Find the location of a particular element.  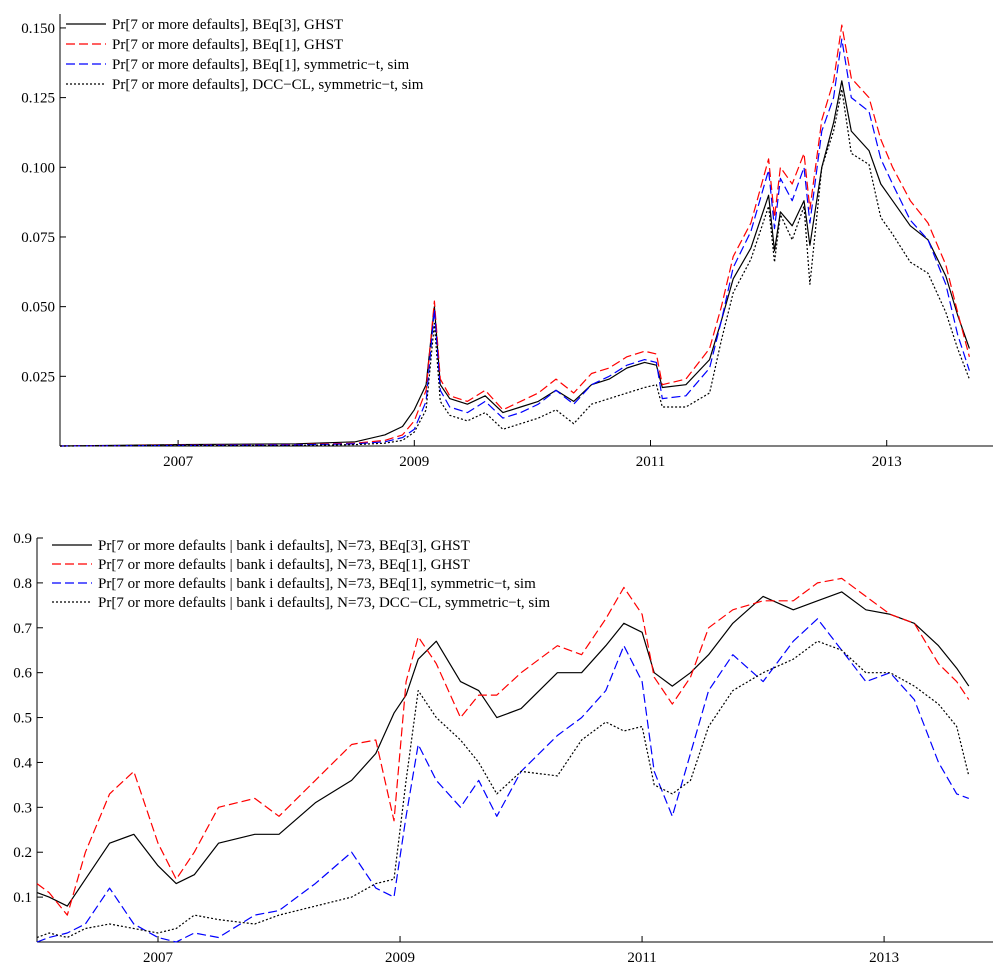

y-tick-label: 0.2 is located at coordinates (22, 853).